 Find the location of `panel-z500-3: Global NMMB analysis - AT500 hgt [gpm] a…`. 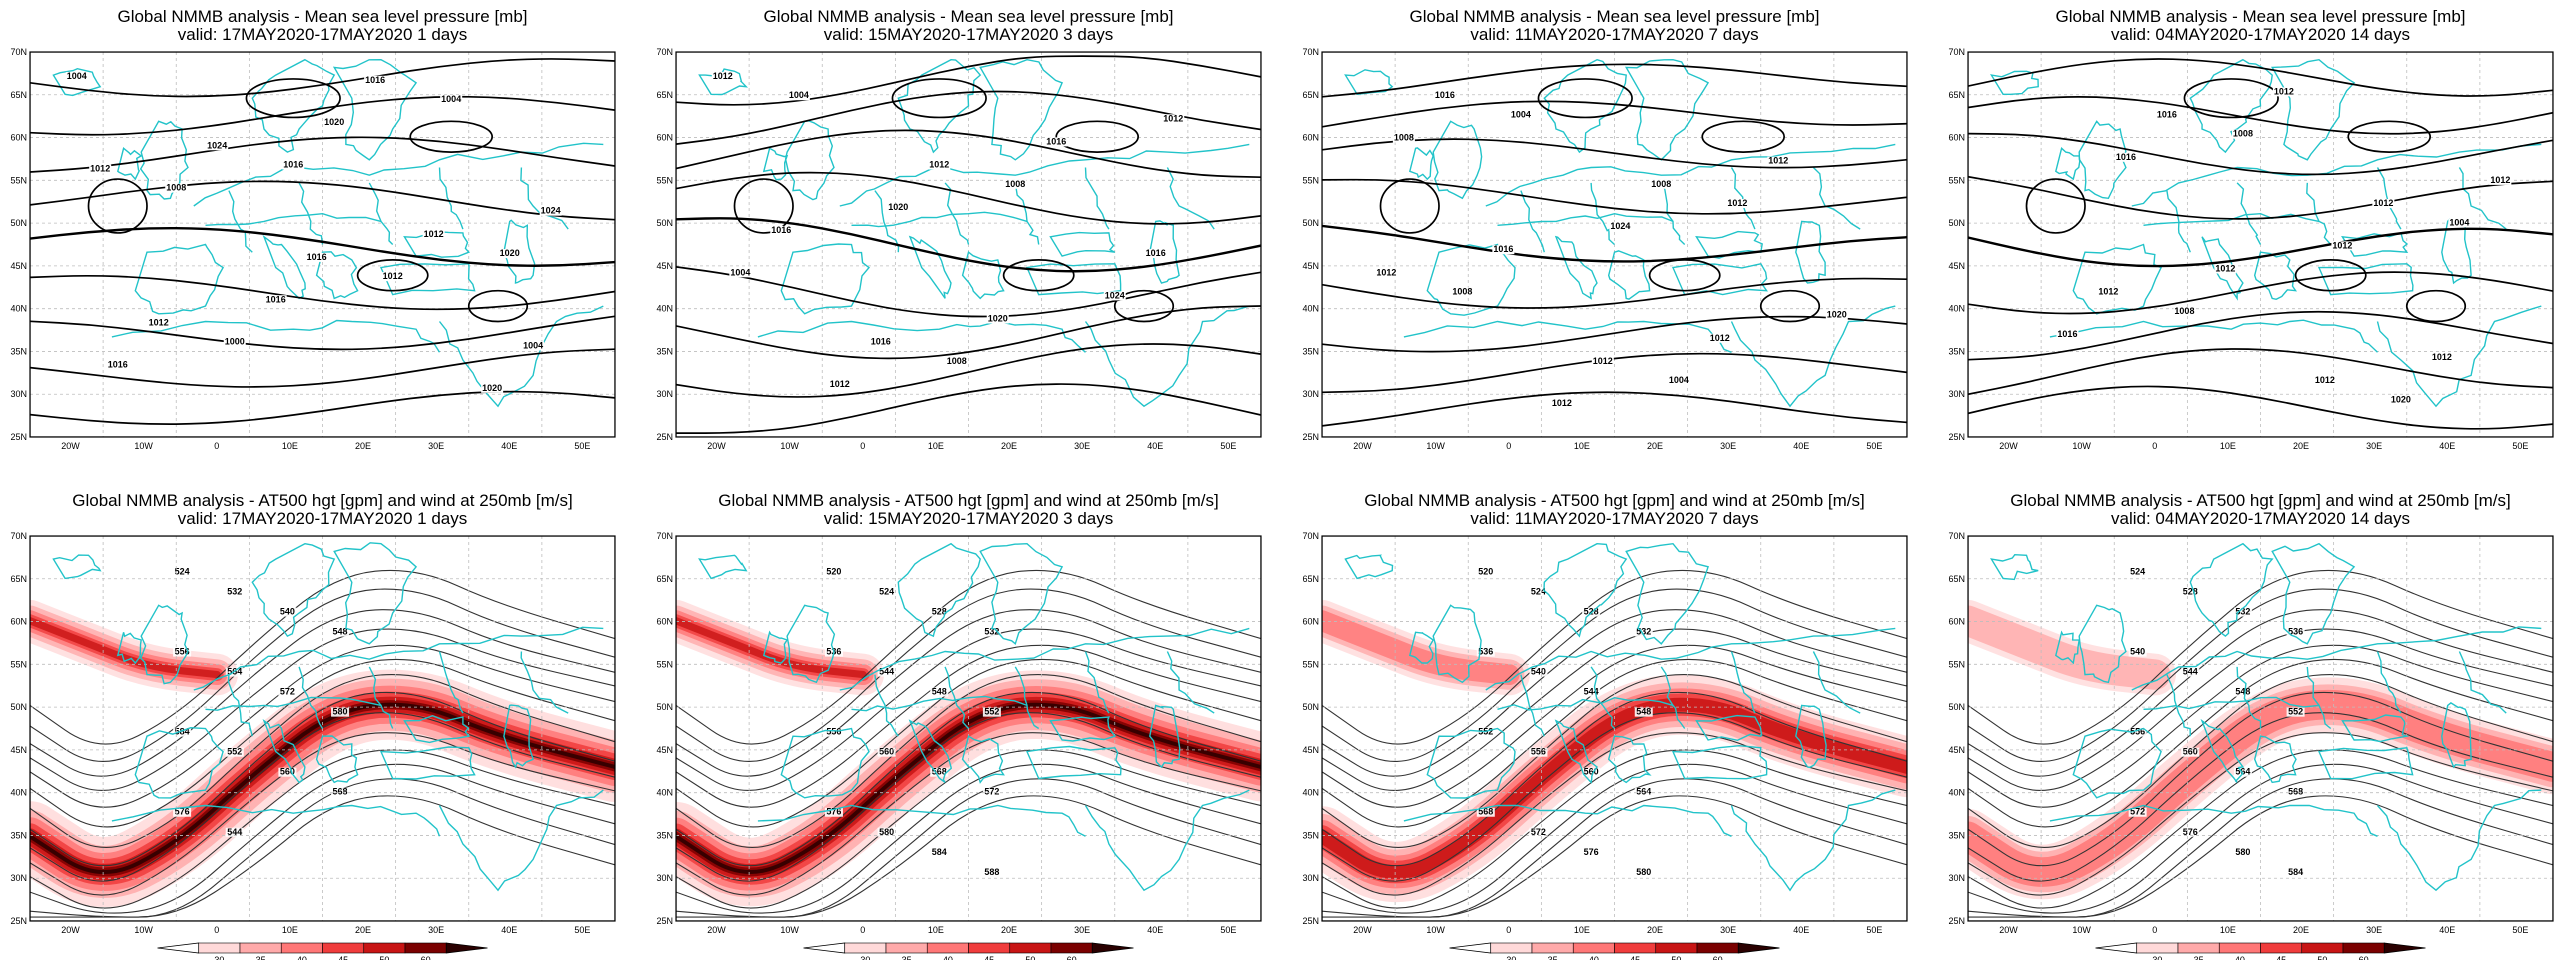

panel-z500-3: Global NMMB analysis - AT500 hgt [gpm] a… is located at coordinates (959, 725).